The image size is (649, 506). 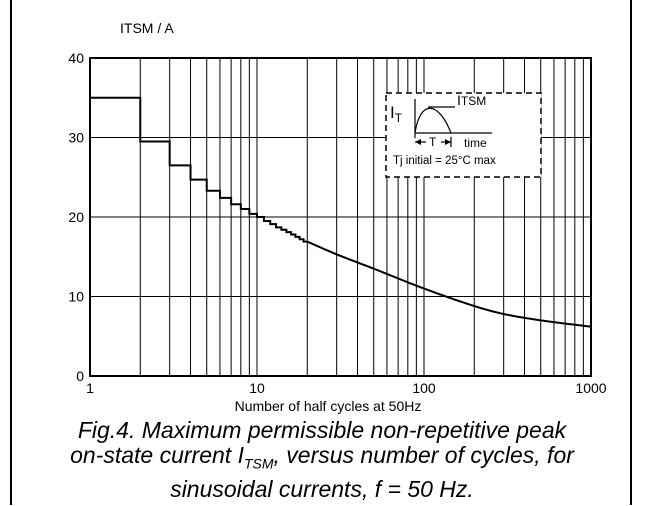 I want to click on x-tick-label: 1, so click(x=90, y=388).